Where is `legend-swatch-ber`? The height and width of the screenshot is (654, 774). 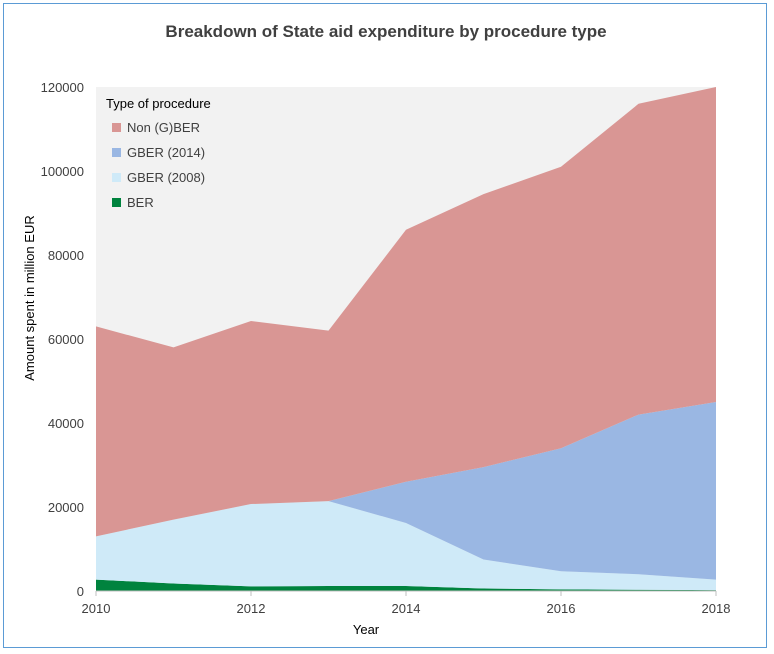 legend-swatch-ber is located at coordinates (116, 202).